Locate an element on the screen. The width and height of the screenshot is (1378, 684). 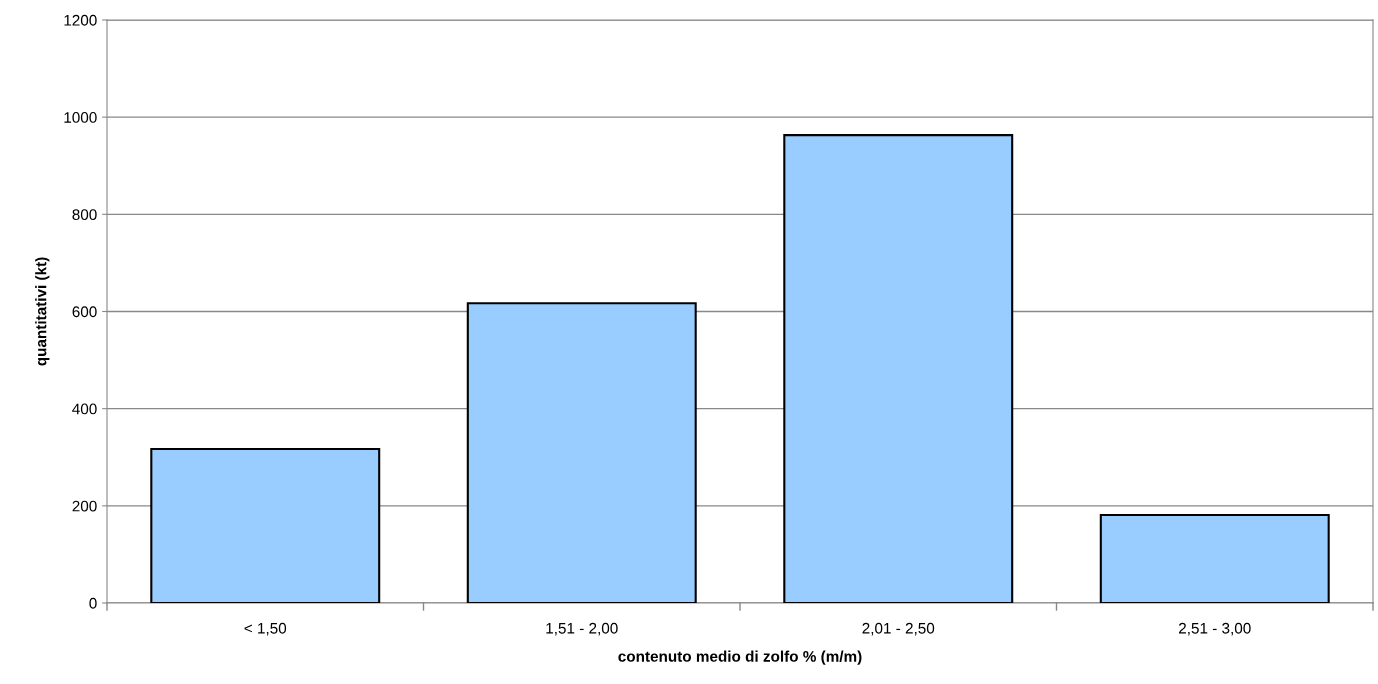
y-tick-label: 0 is located at coordinates (93, 603).